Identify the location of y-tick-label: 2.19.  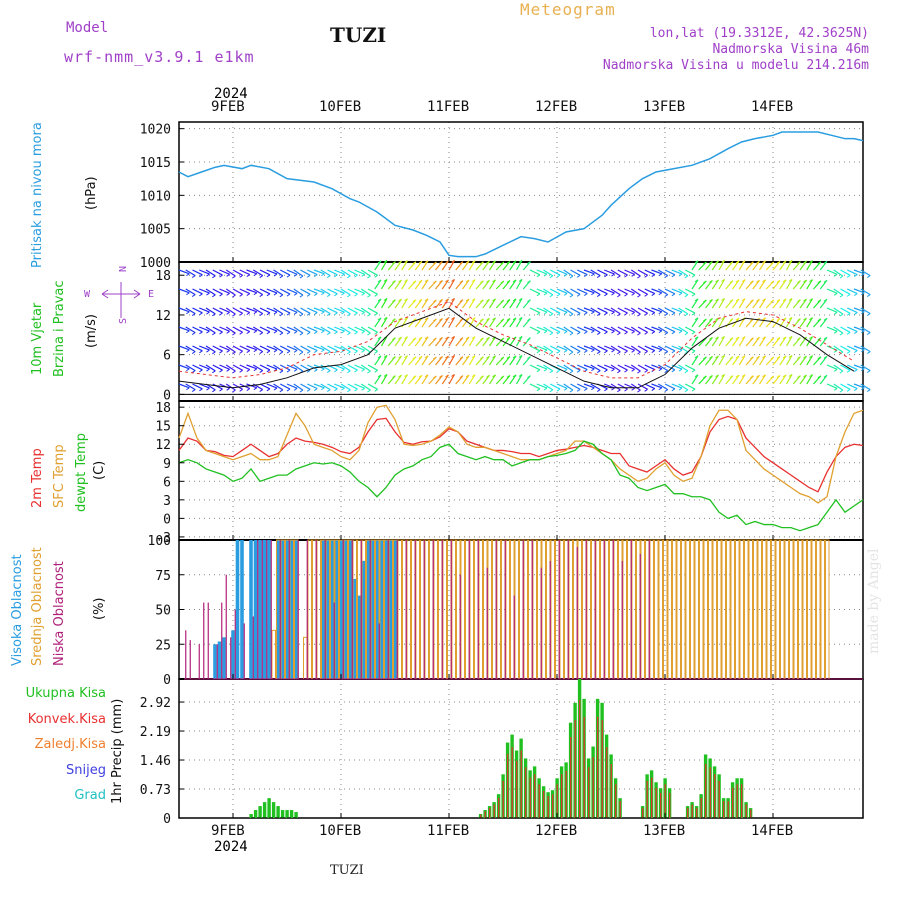
(155, 732).